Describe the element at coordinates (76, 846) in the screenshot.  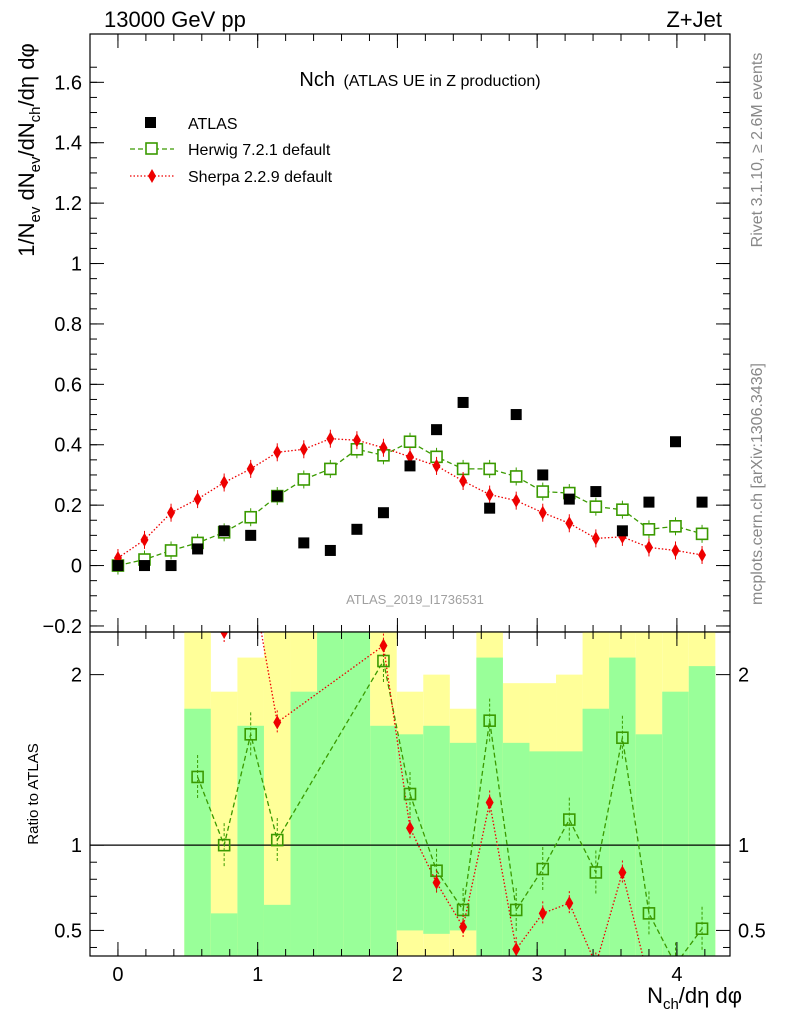
I see `ratio-y-tick-label: 1` at that location.